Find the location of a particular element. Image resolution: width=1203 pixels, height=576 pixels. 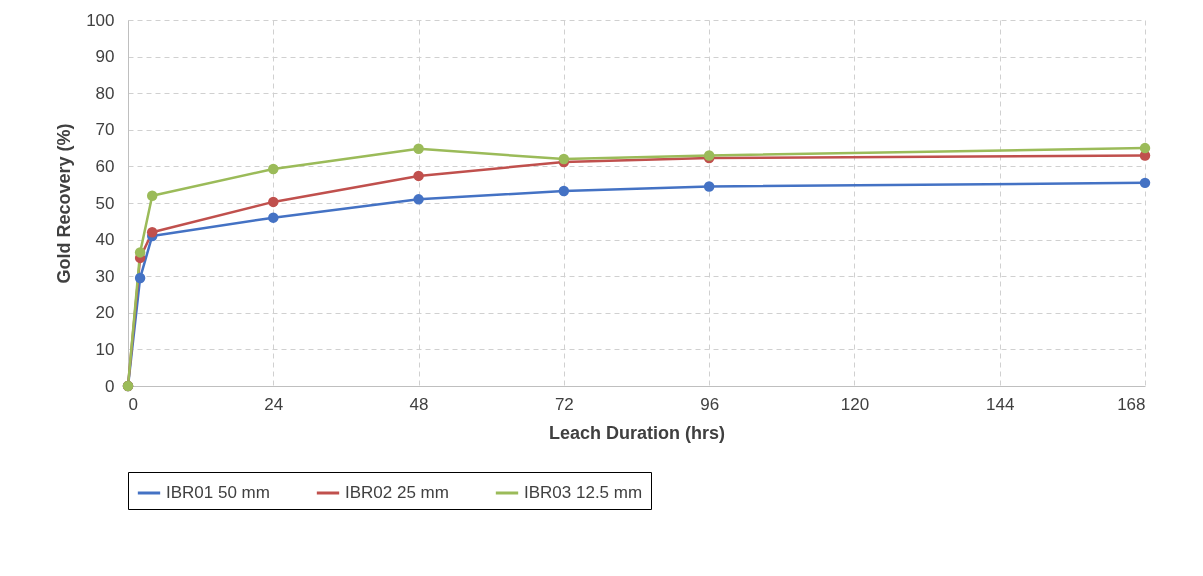

legend-label: IBR02 25 mm is located at coordinates (397, 492).